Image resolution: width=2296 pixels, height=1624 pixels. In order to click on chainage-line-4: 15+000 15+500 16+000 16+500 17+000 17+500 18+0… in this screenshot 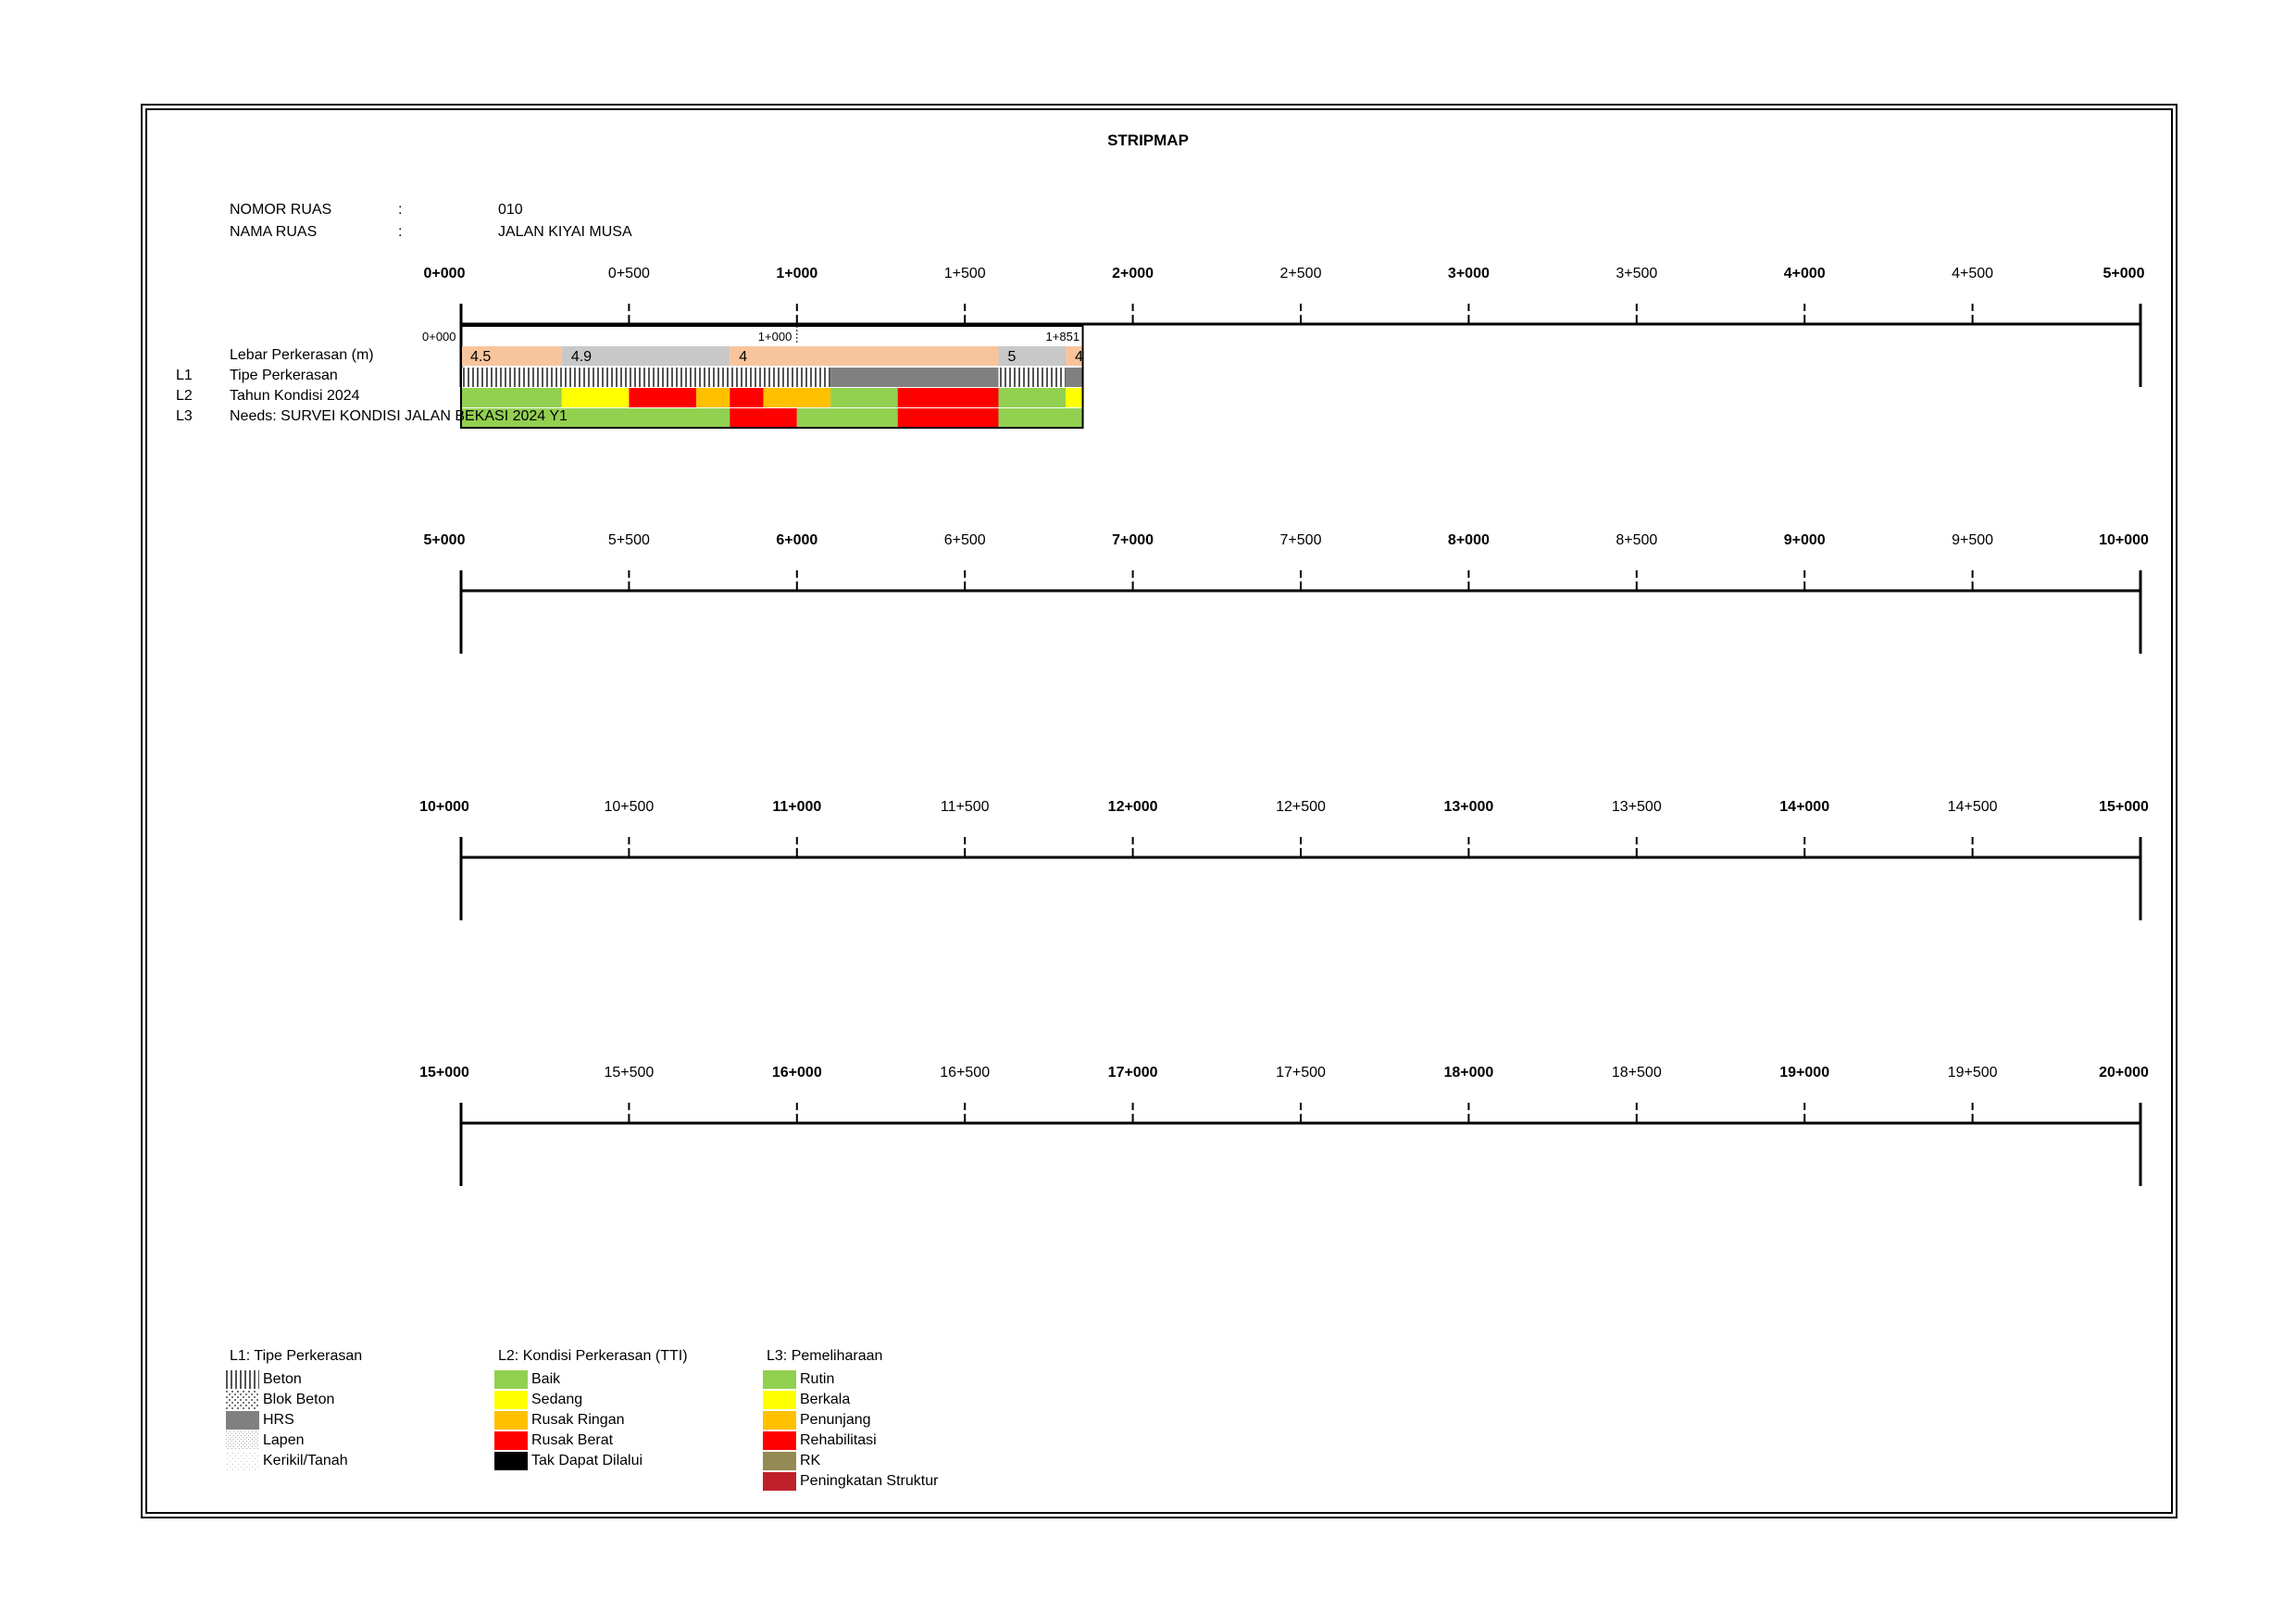, I will do `click(1284, 1125)`.